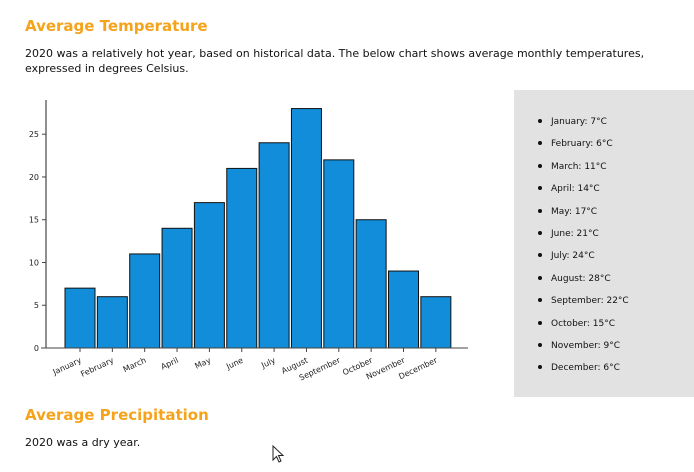 This screenshot has height=472, width=694. I want to click on temperature-list-item: January: 7°C, so click(583, 127).